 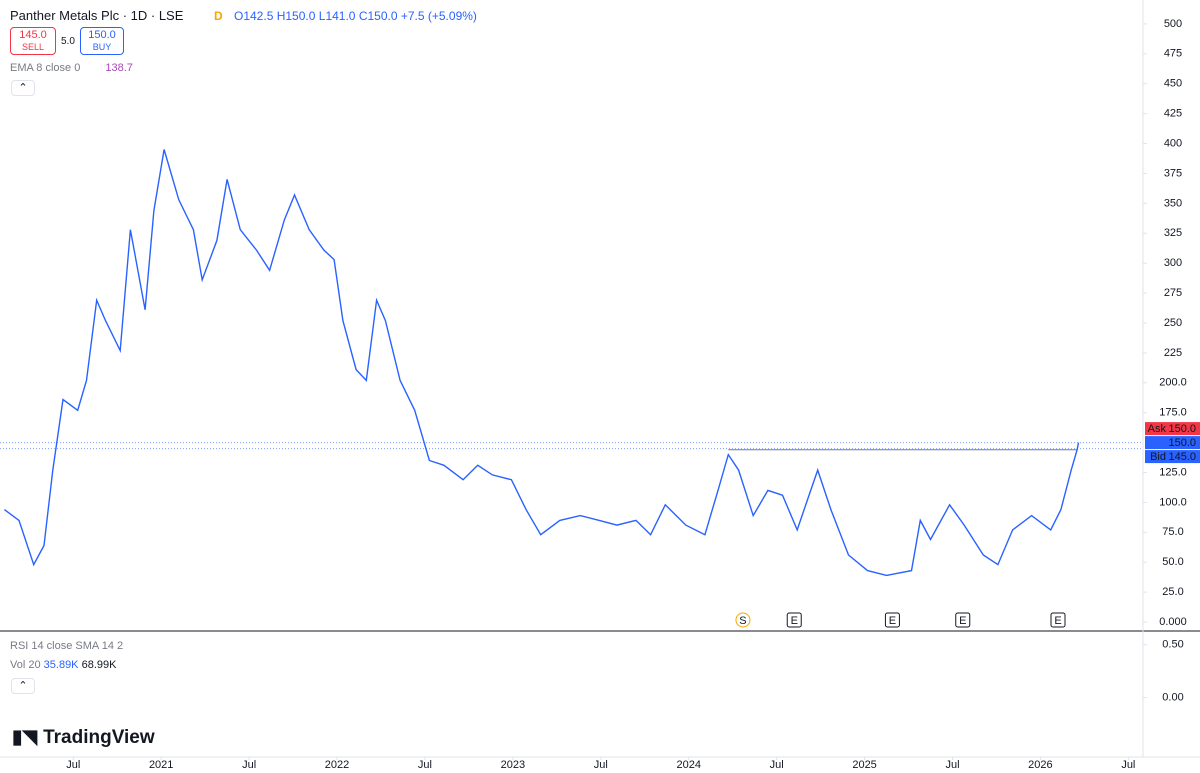 What do you see at coordinates (688, 765) in the screenshot?
I see `x-tick-label: 2024` at bounding box center [688, 765].